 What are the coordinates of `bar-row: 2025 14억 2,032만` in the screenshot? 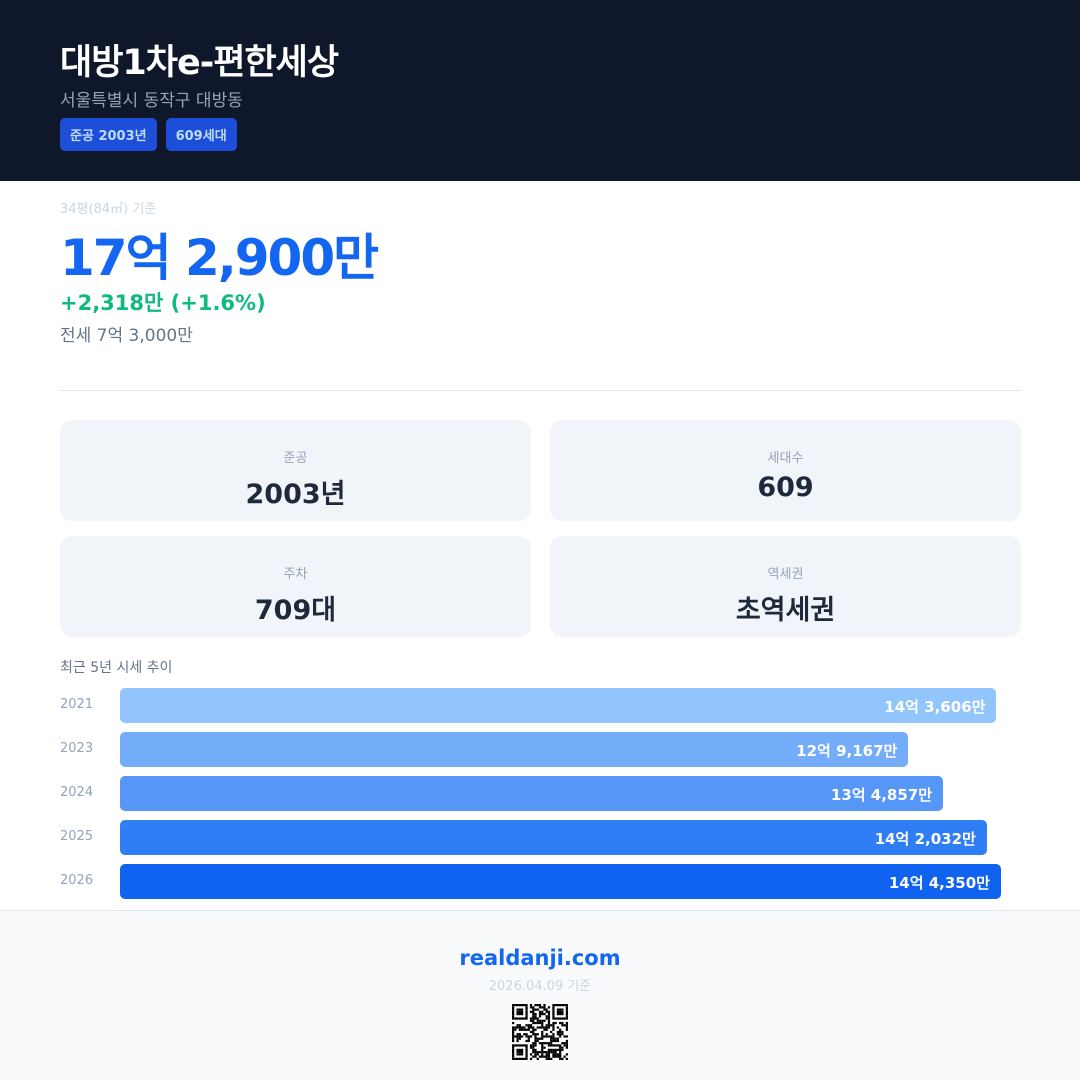 It's located at (540, 837).